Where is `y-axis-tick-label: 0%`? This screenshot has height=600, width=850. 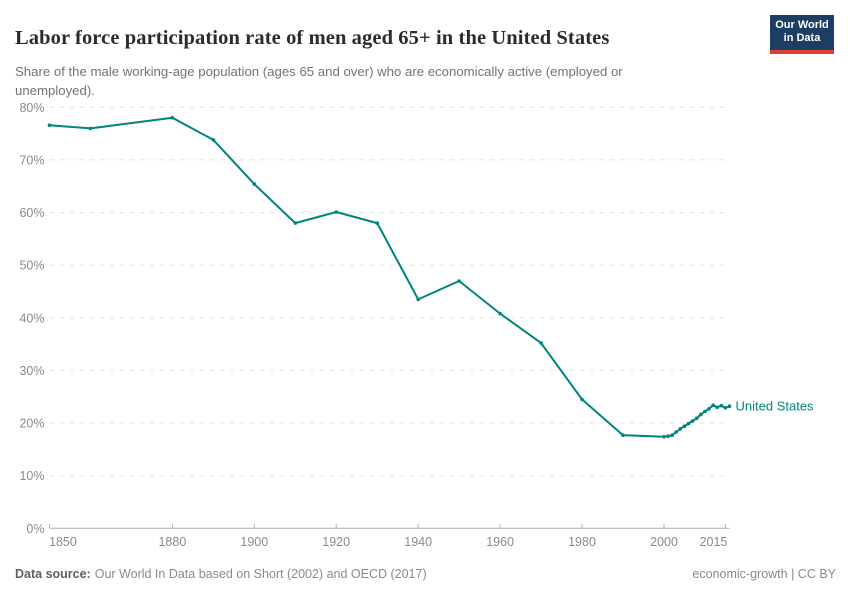
y-axis-tick-label: 0% is located at coordinates (35, 529).